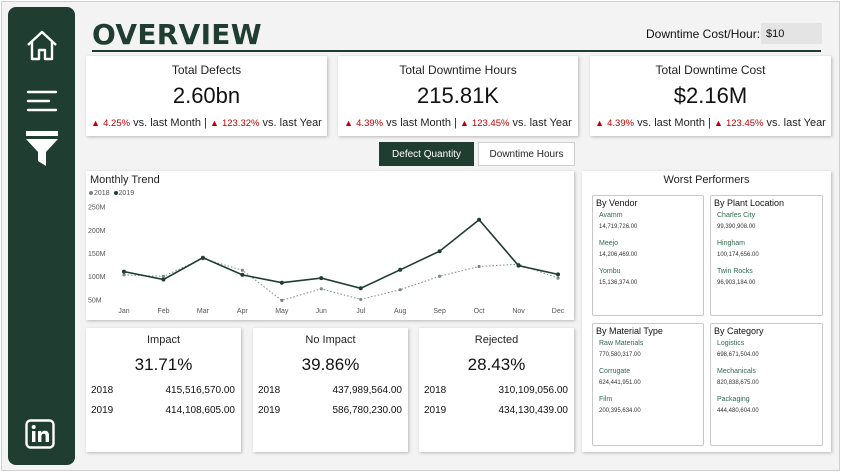 This screenshot has width=841, height=472. Describe the element at coordinates (618, 227) in the screenshot. I see `performer-value: 14,719,726.00` at that location.